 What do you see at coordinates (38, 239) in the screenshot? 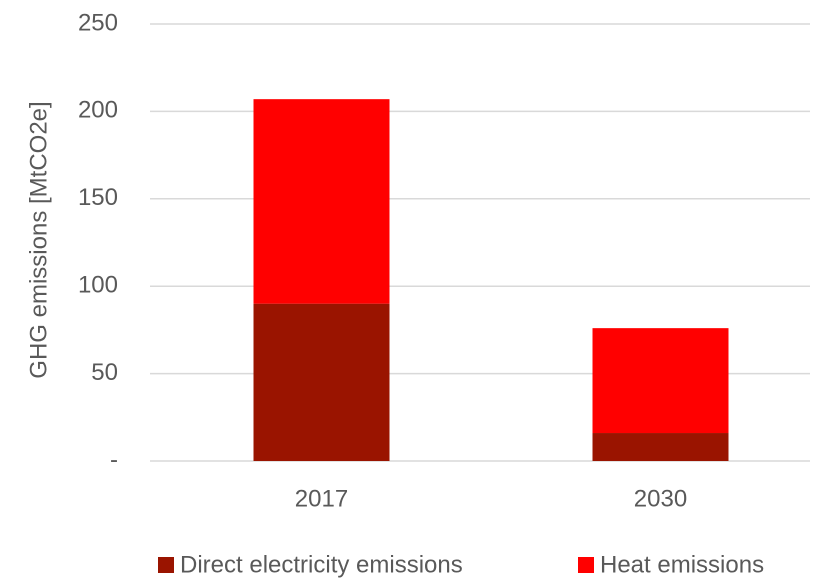
I see `y-axis-label: GHG emissions [MtCO2e]` at bounding box center [38, 239].